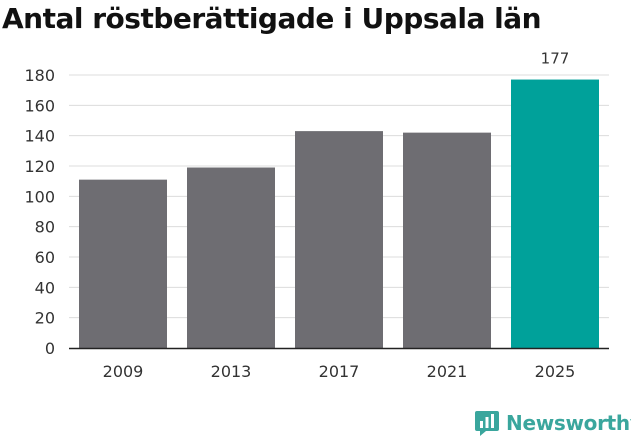 The height and width of the screenshot is (440, 631). I want to click on x-tick-label: 2025, so click(555, 371).